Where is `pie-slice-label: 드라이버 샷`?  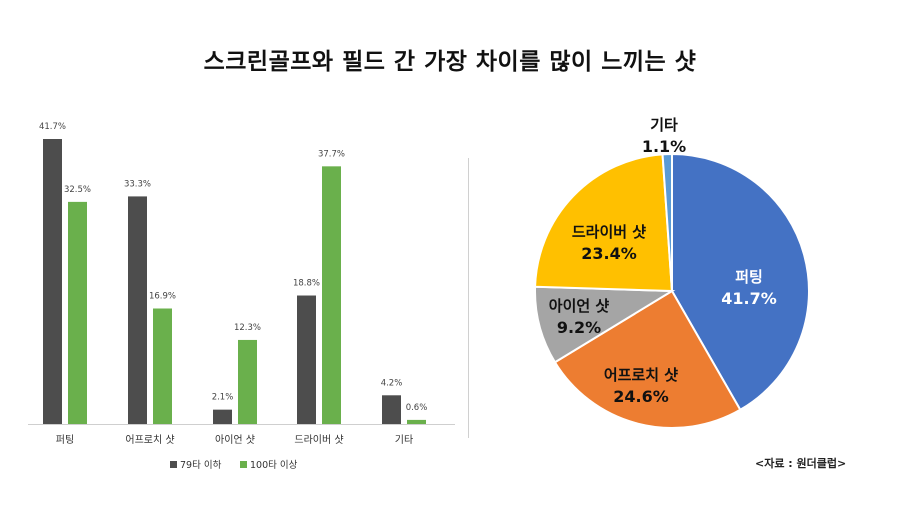 pie-slice-label: 드라이버 샷 is located at coordinates (609, 232).